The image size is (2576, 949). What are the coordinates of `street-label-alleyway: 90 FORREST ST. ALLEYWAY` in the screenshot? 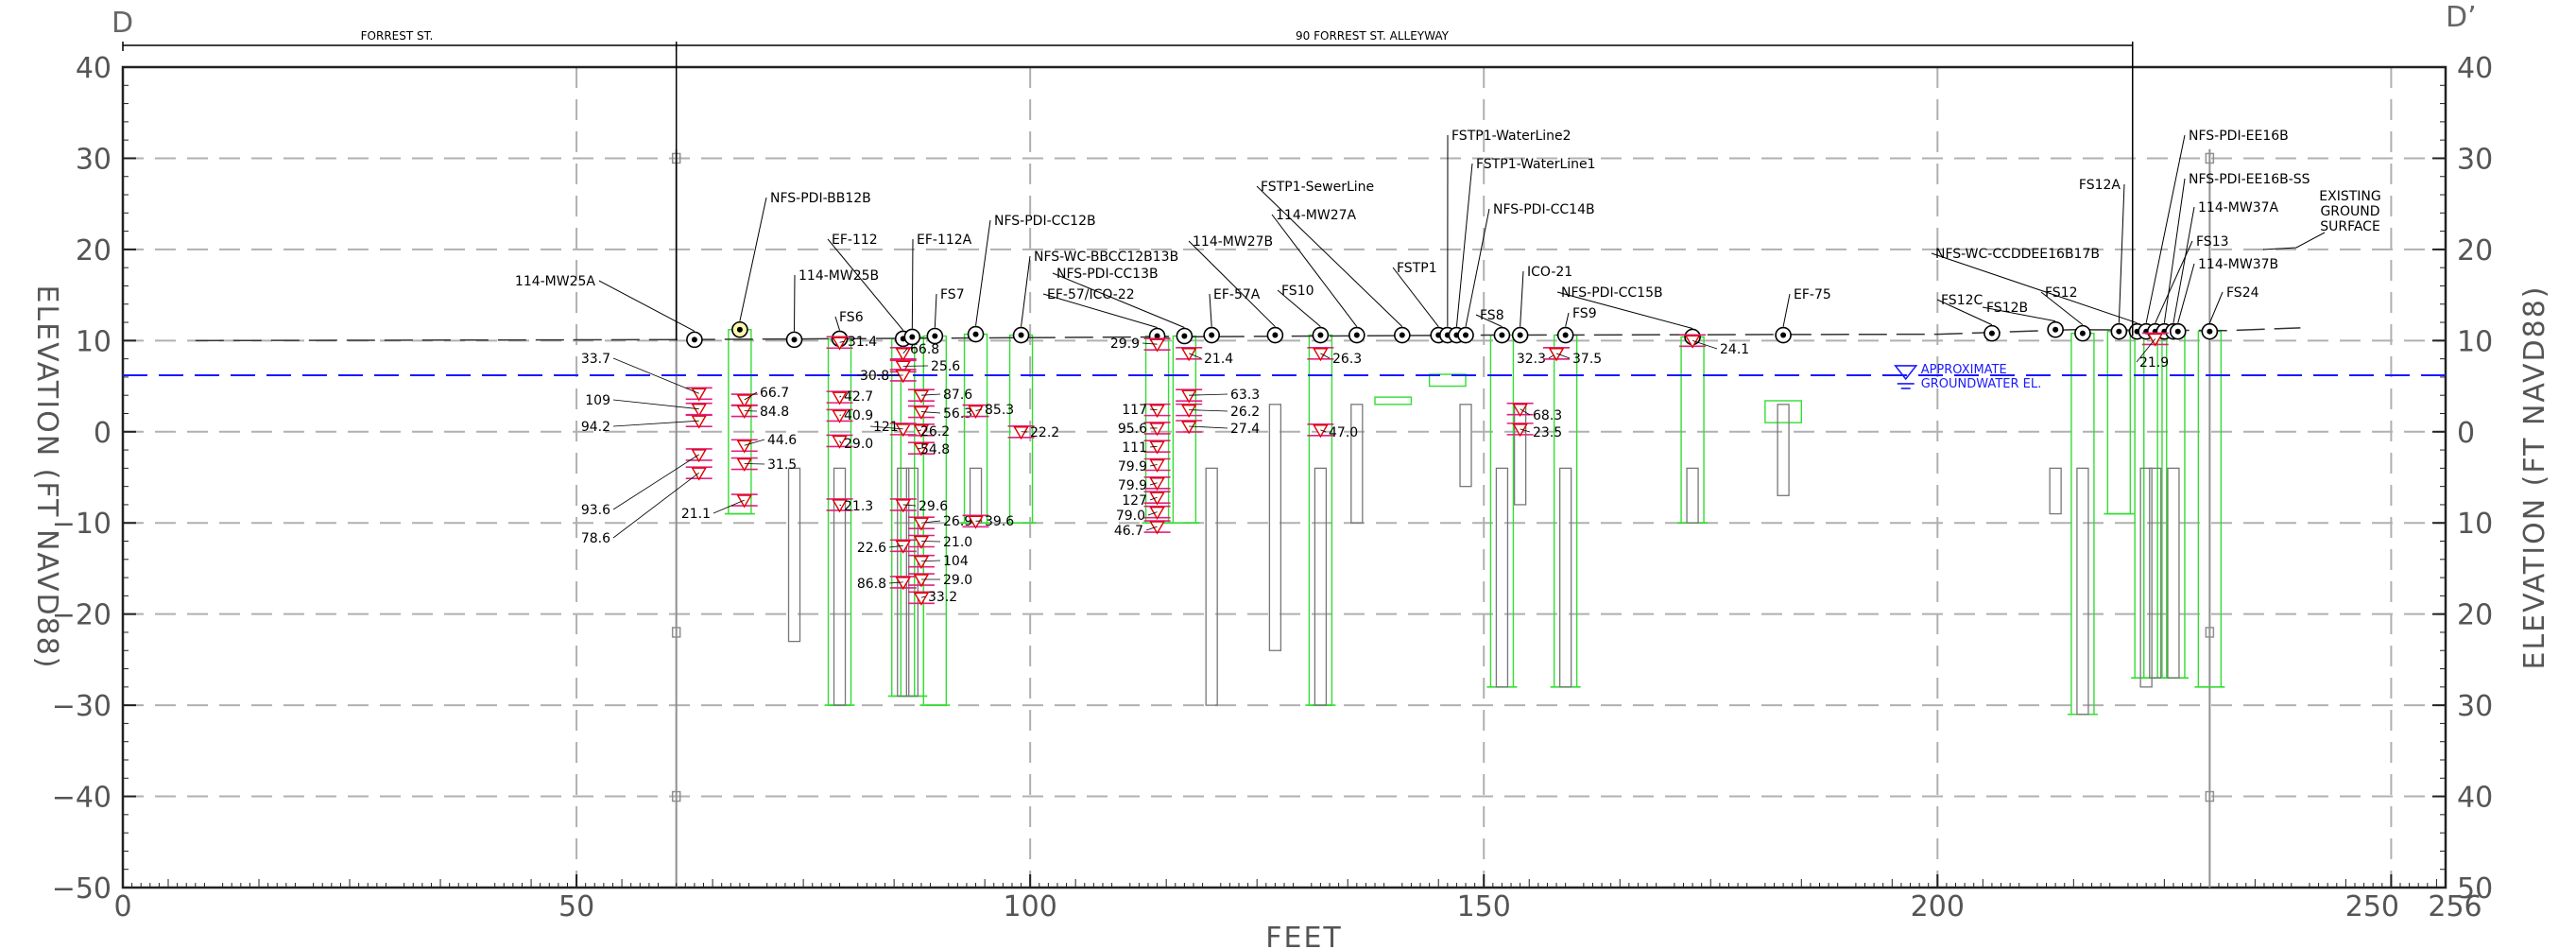 It's located at (1373, 36).